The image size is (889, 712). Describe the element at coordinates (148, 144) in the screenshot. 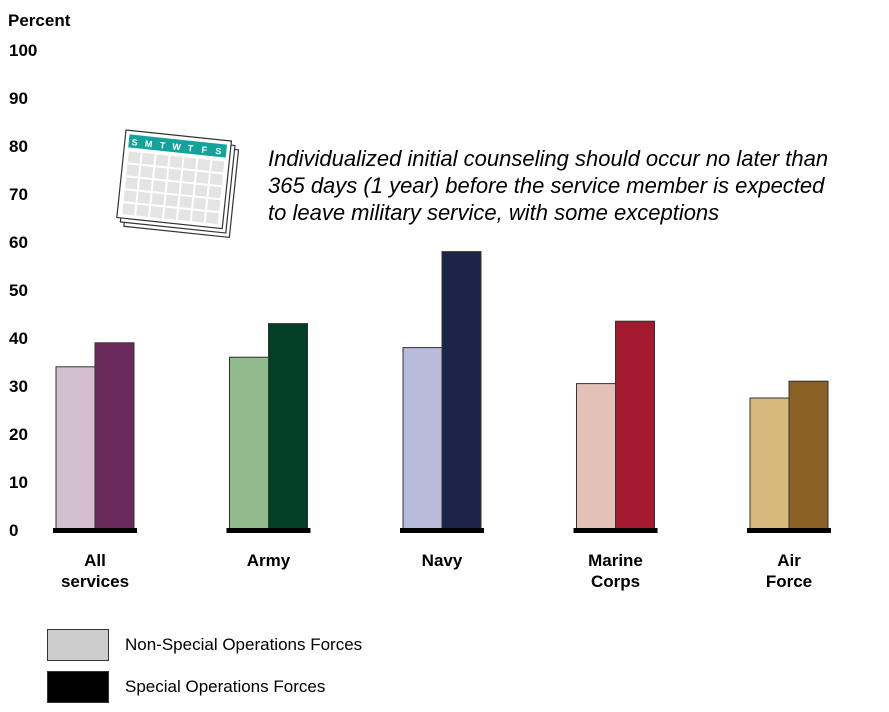

I see `calendar-day-letter: M` at that location.